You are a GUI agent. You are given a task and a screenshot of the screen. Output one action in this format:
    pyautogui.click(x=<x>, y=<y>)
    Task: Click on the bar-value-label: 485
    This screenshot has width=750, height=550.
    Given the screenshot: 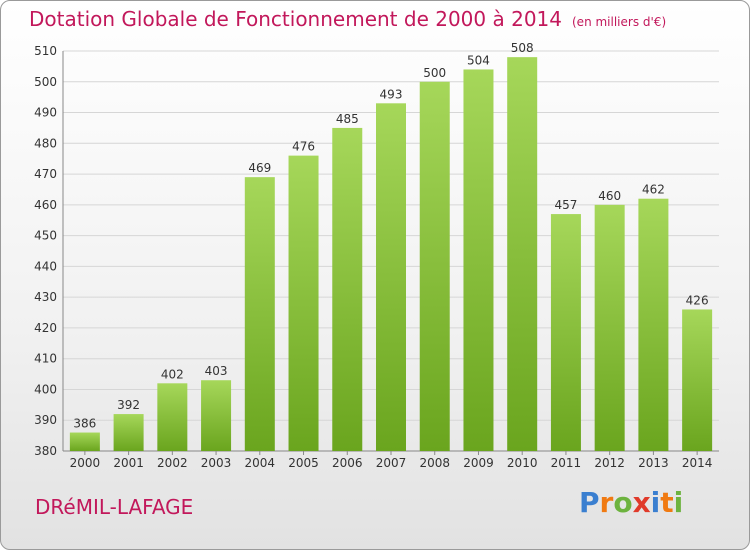 What is the action you would take?
    pyautogui.click(x=347, y=119)
    